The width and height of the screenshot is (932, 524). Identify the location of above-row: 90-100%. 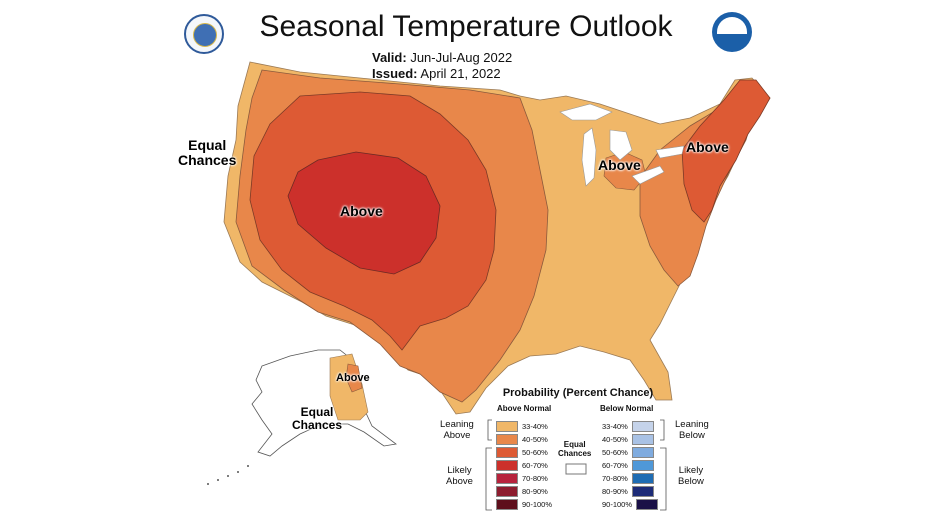
(524, 504).